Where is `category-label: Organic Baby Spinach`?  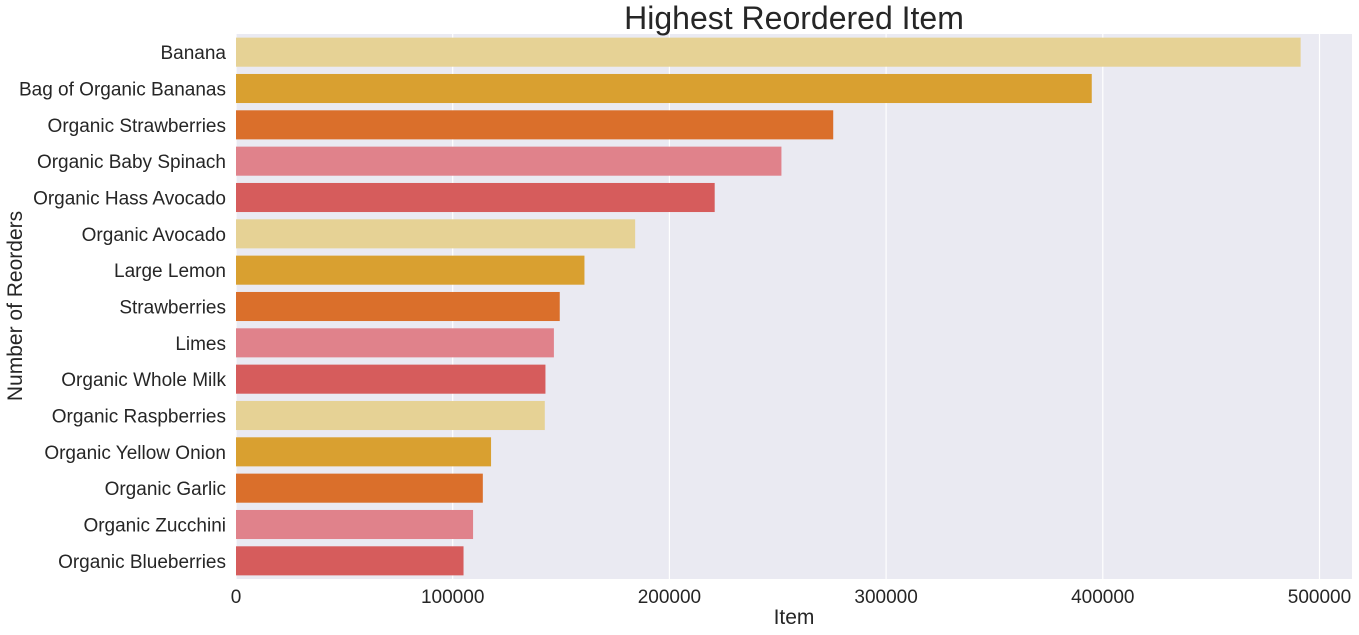 category-label: Organic Baby Spinach is located at coordinates (131, 162).